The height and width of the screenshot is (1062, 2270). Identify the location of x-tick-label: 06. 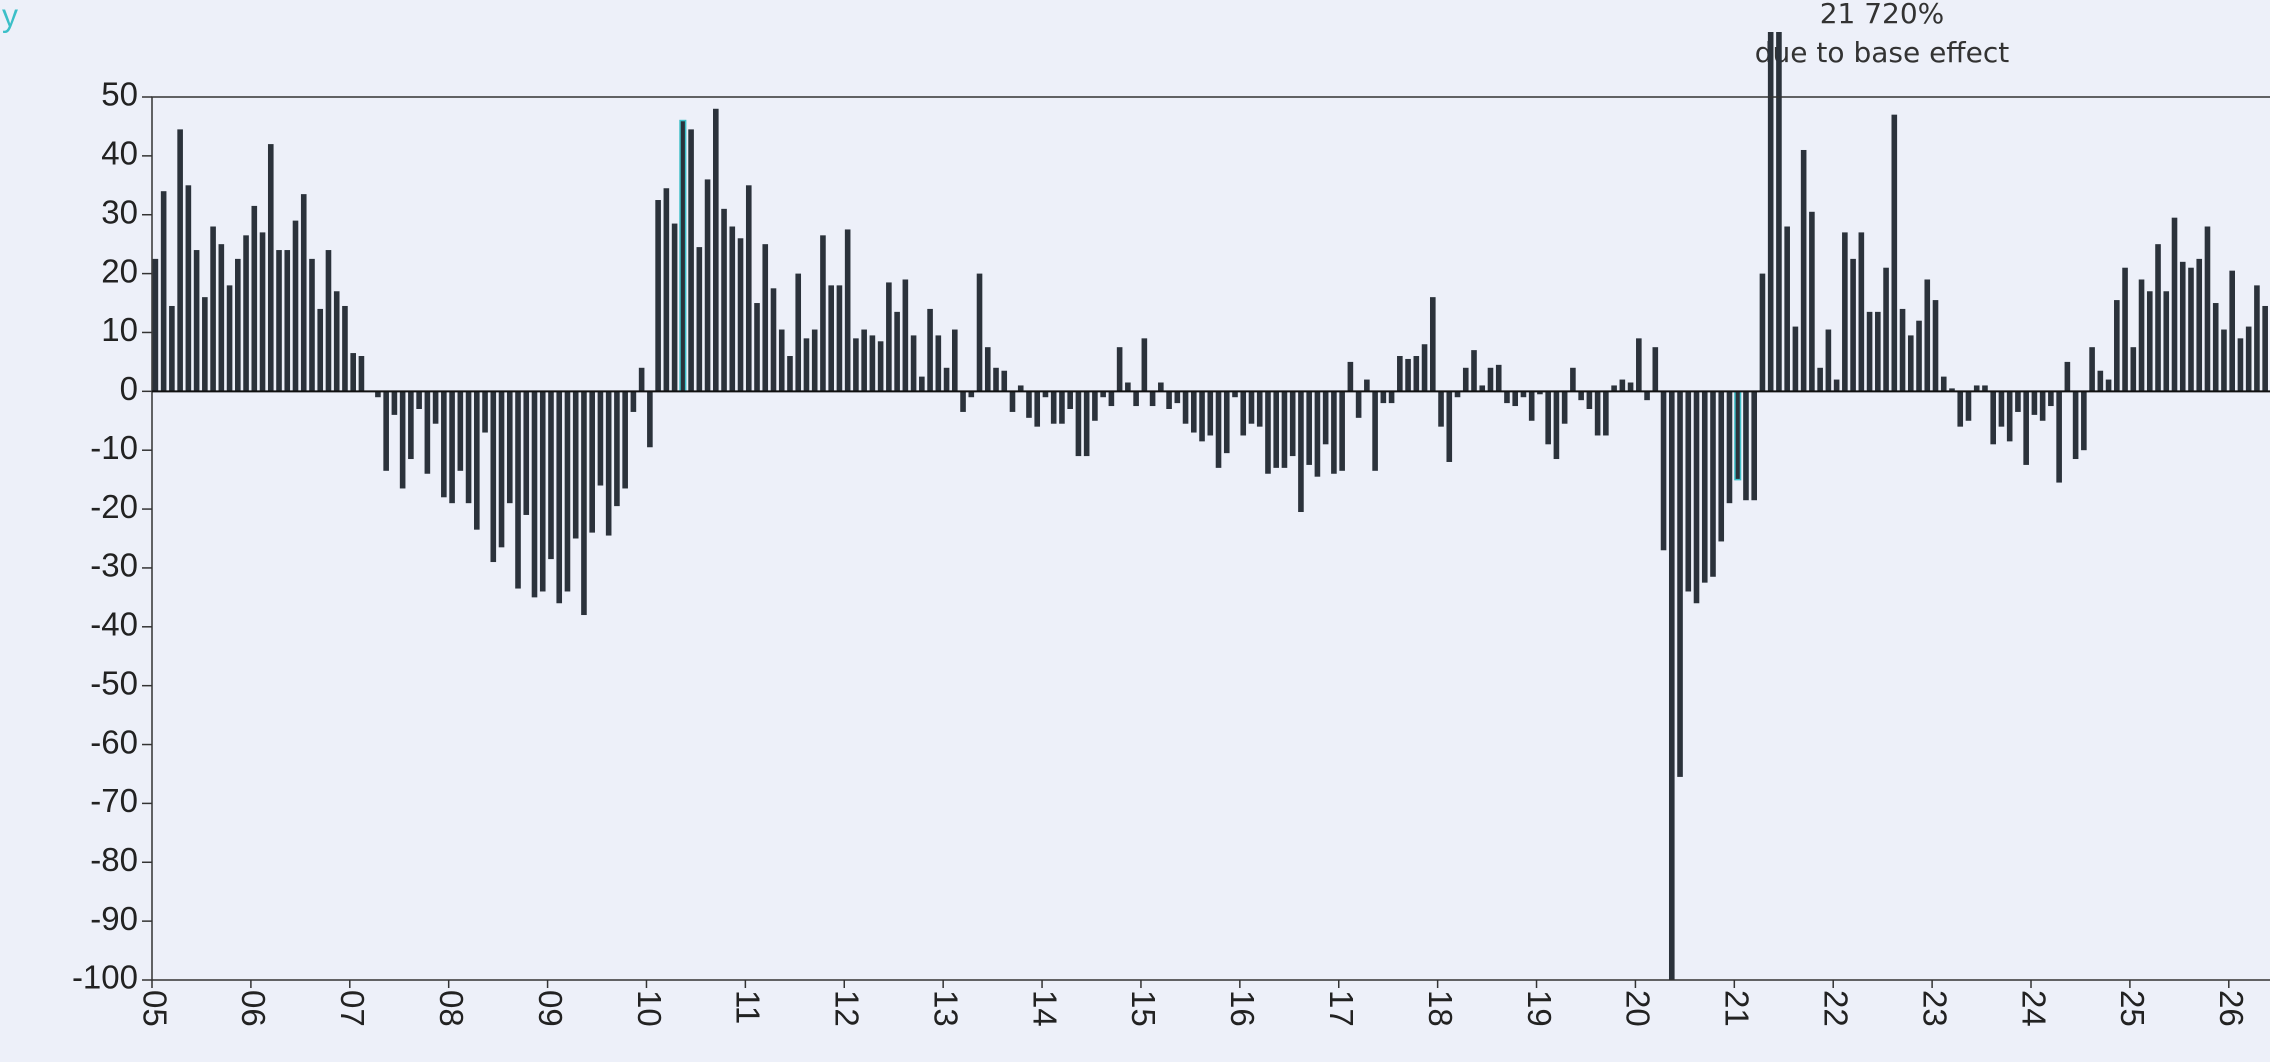
(253, 1008).